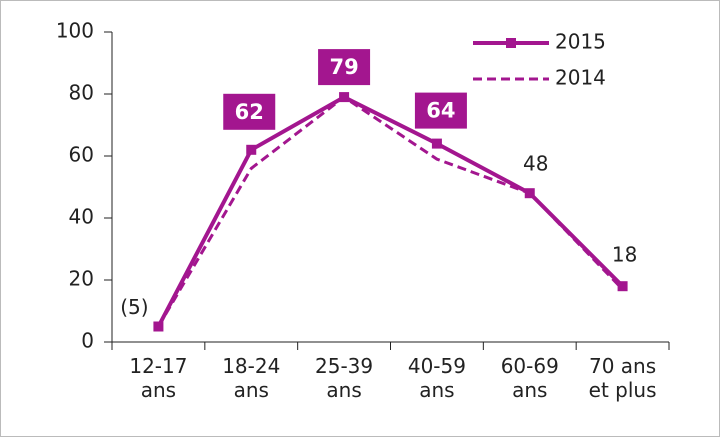 The width and height of the screenshot is (720, 437). What do you see at coordinates (81, 279) in the screenshot?
I see `y-tick-label: 20` at bounding box center [81, 279].